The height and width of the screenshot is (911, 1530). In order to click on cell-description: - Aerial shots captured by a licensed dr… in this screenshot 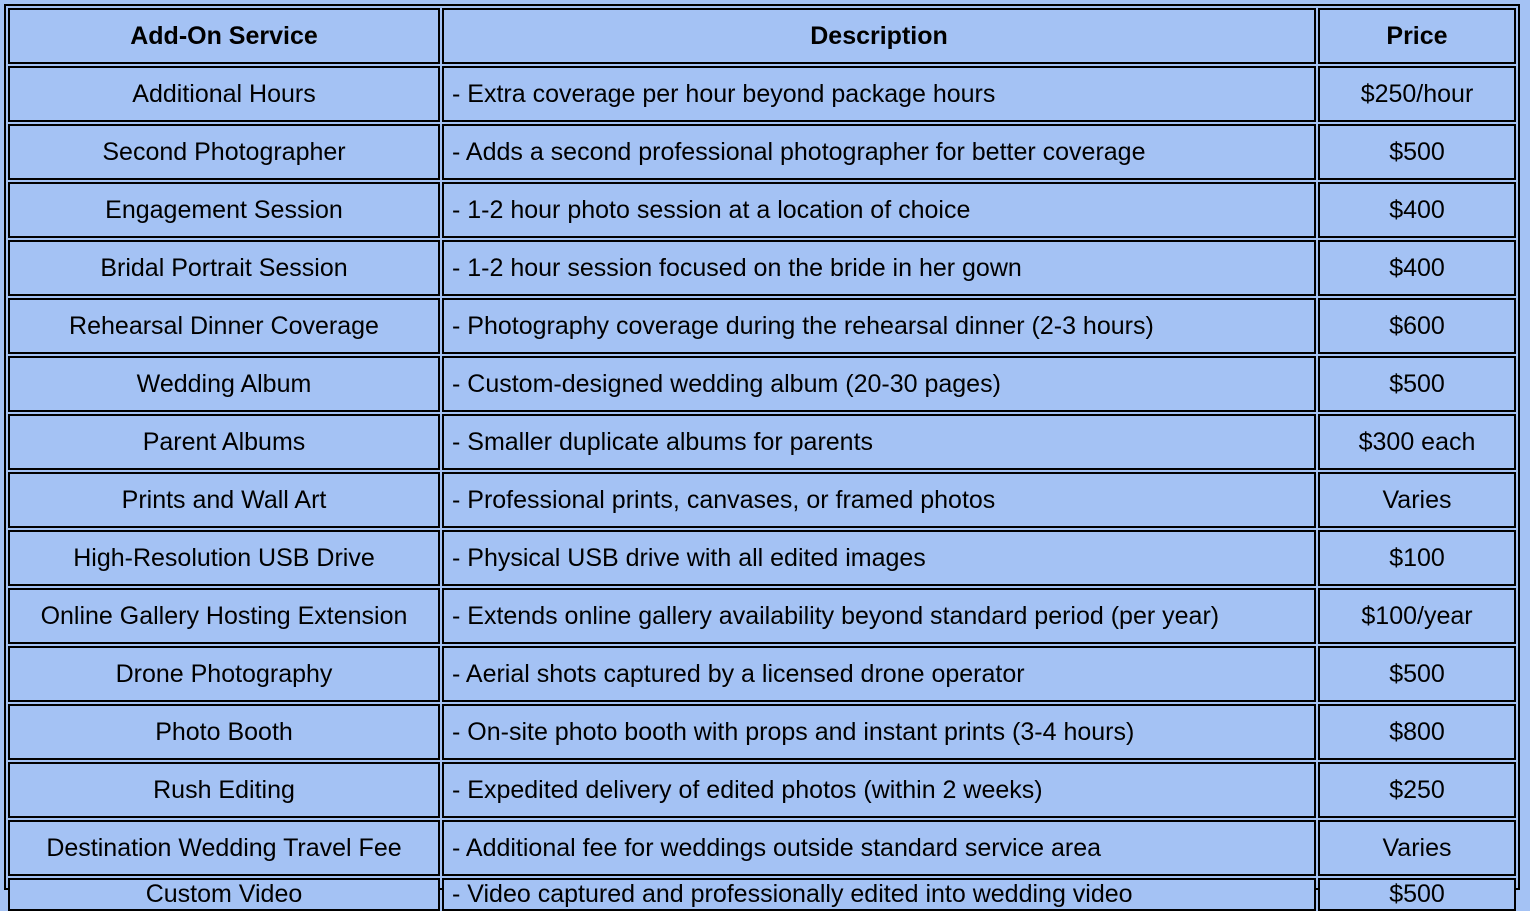, I will do `click(879, 674)`.